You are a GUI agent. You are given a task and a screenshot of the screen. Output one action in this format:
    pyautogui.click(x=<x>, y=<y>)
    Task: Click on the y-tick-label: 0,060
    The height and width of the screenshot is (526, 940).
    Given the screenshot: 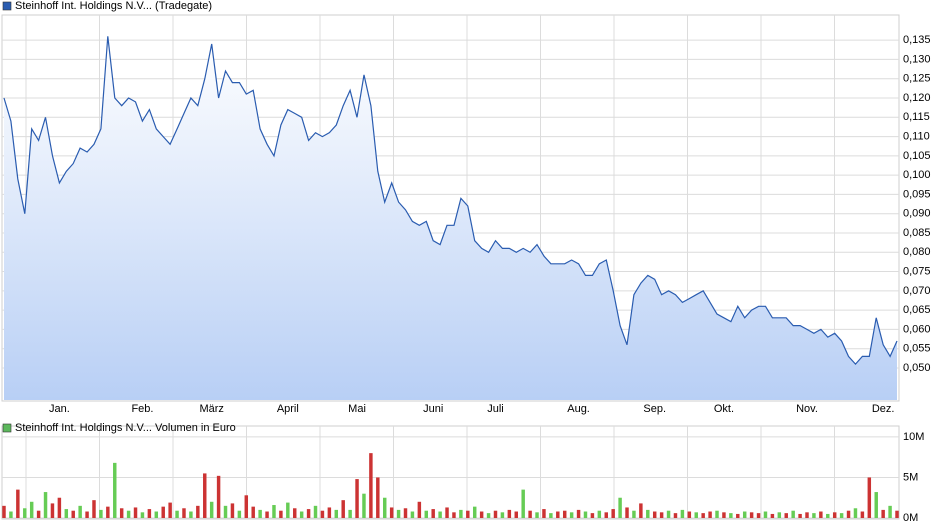 What is the action you would take?
    pyautogui.click(x=917, y=329)
    